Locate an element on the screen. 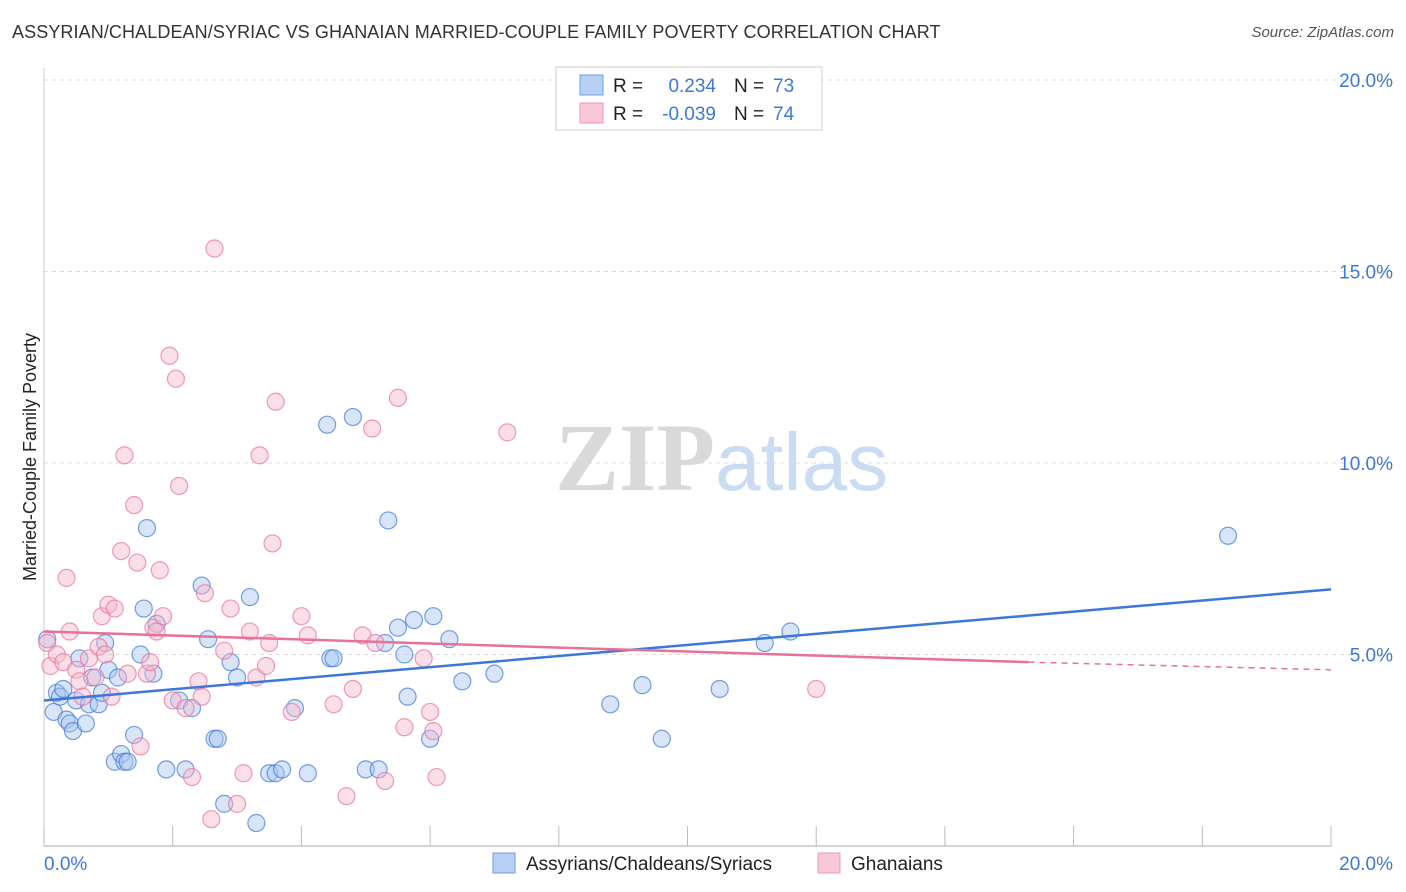 The width and height of the screenshot is (1406, 892). y-tick-label-4: 20.0% is located at coordinates (1366, 81).